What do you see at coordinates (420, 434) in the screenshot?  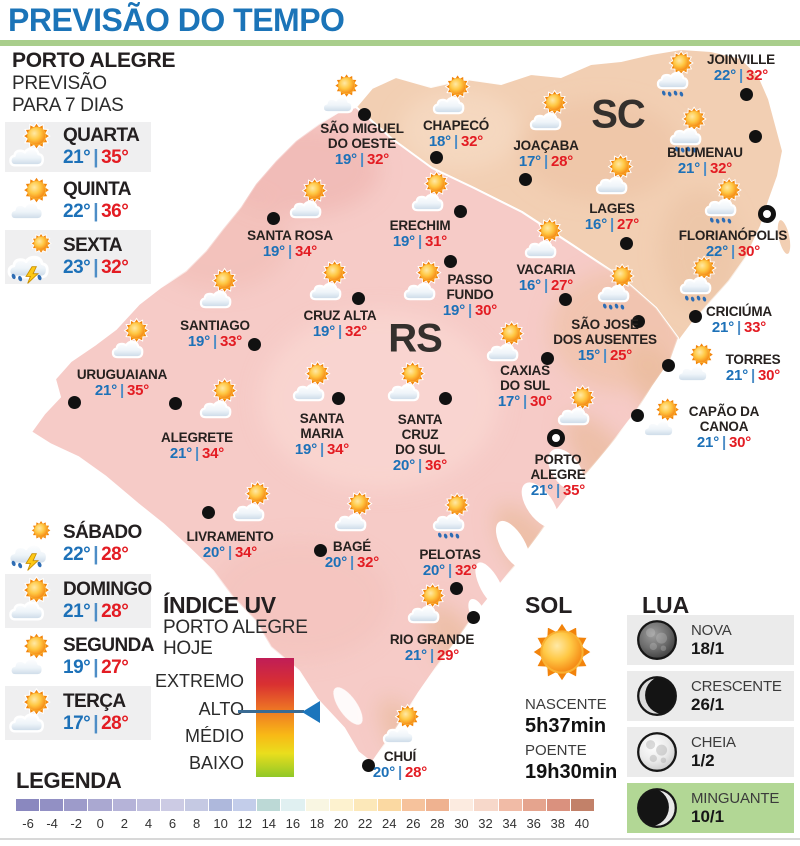 I see `city-name: SANTA CRUZ DO SUL` at bounding box center [420, 434].